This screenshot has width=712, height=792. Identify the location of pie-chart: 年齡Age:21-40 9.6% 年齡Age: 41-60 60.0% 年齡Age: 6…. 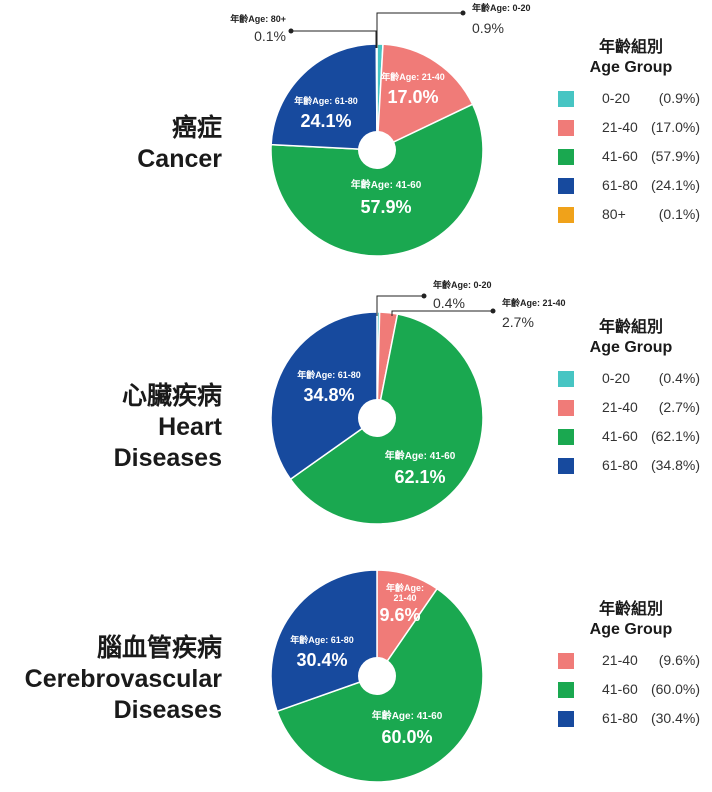
(377, 676).